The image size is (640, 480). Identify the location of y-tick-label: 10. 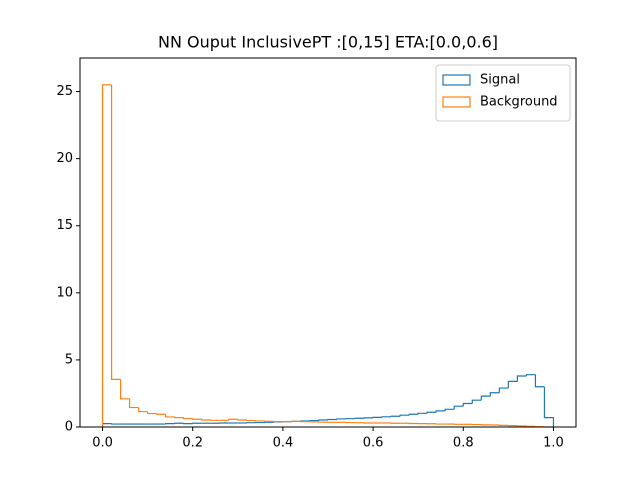
(64, 292).